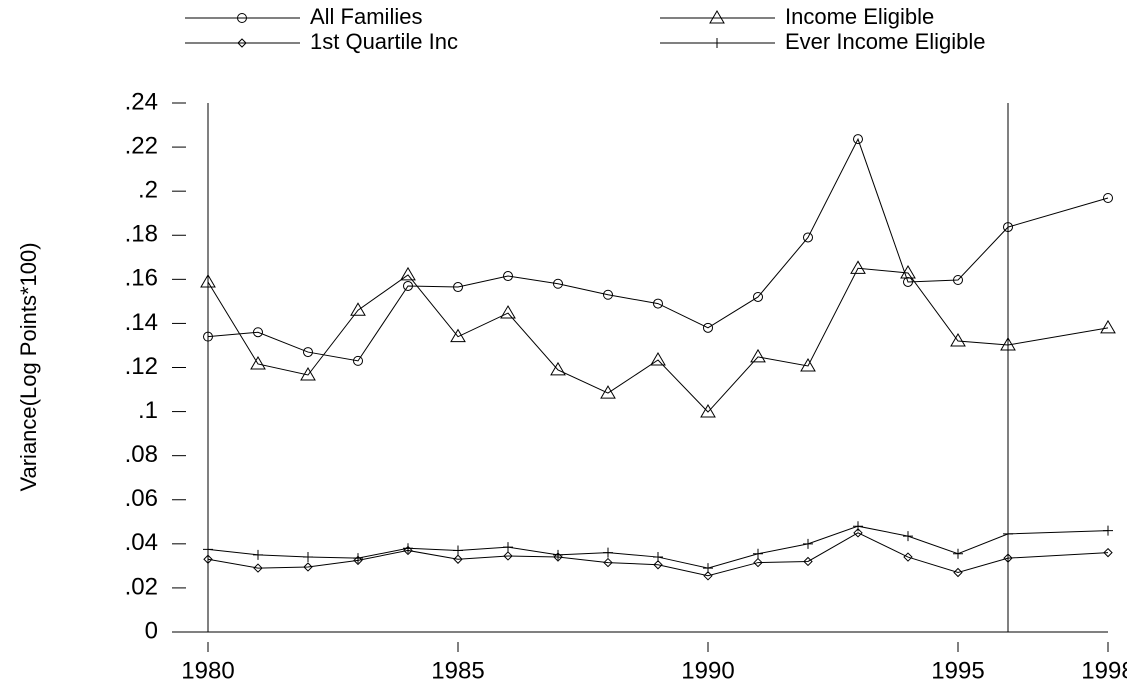  I want to click on y-tick-label: .22, so click(141, 145).